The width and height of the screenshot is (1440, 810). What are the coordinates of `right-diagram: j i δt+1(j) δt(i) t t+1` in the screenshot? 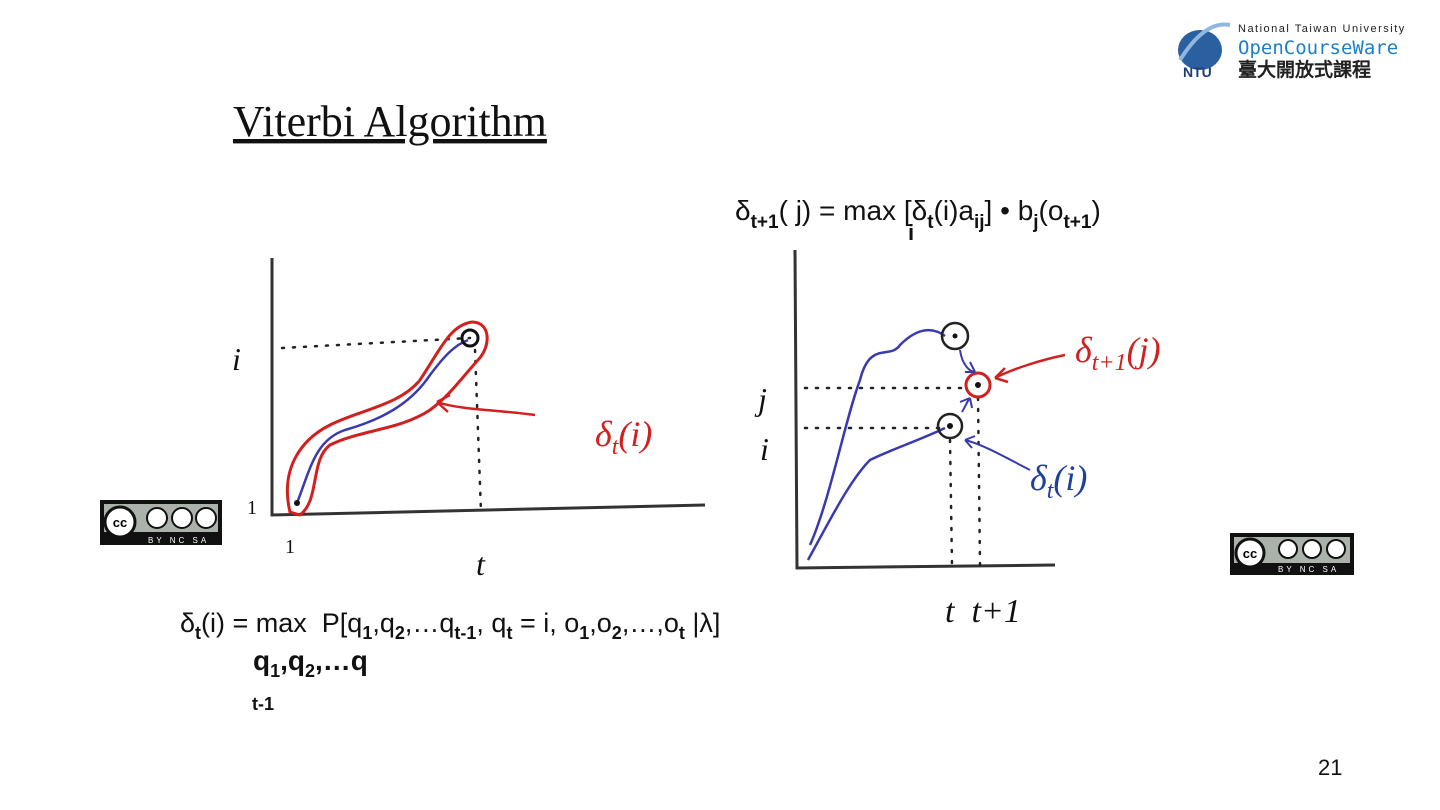 It's located at (957, 439).